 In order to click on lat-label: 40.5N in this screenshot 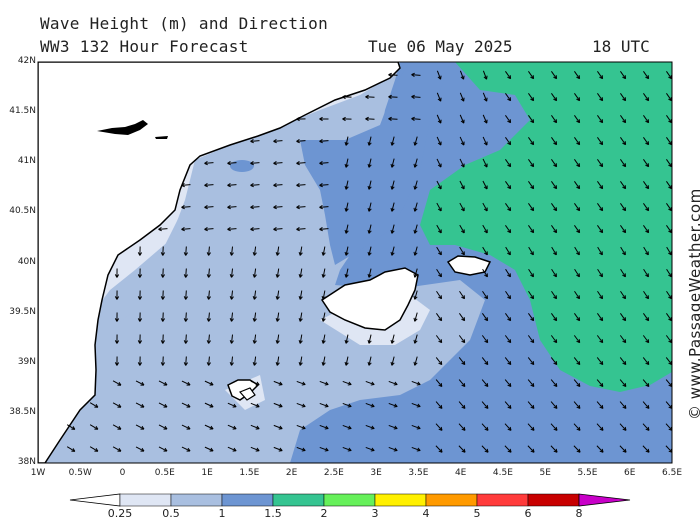, I will do `click(22, 211)`.